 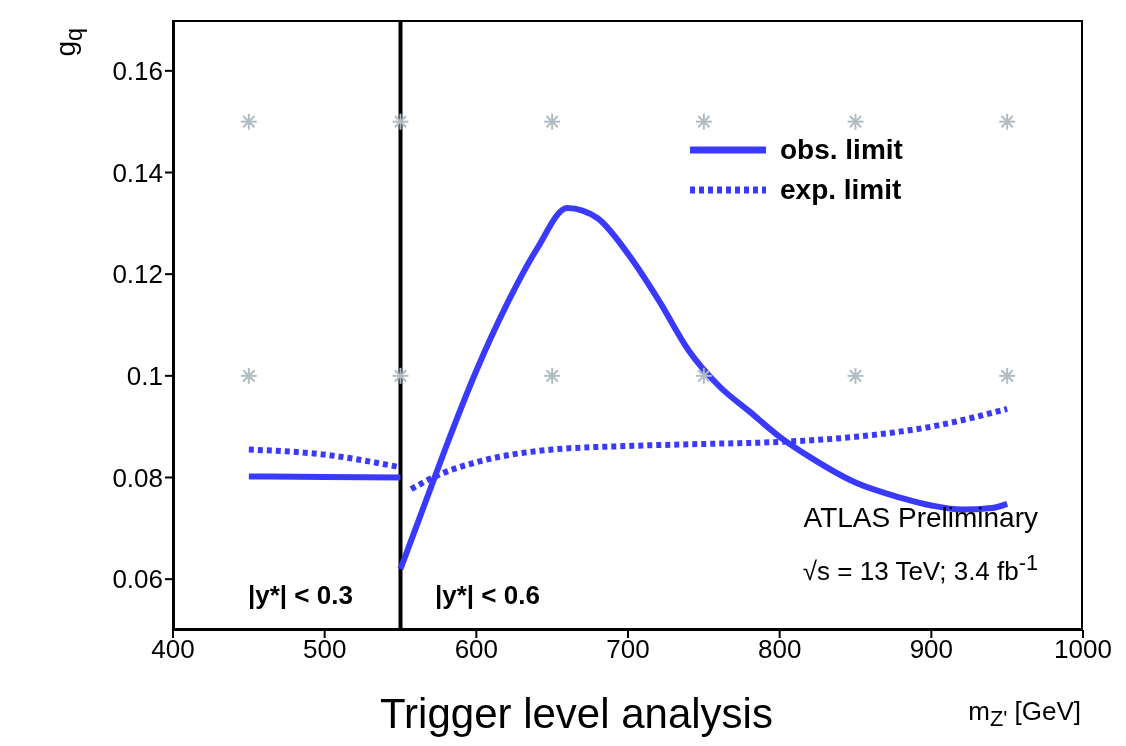 I want to click on y-tick-label: 0.16, so click(x=137, y=71).